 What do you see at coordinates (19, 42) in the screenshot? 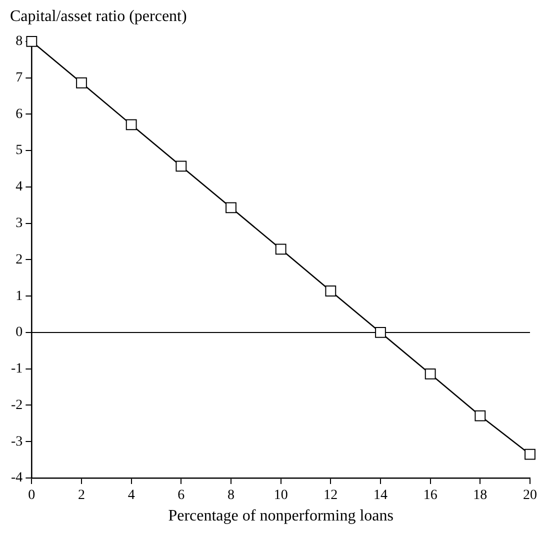
I see `y-tick-label: 8` at bounding box center [19, 42].